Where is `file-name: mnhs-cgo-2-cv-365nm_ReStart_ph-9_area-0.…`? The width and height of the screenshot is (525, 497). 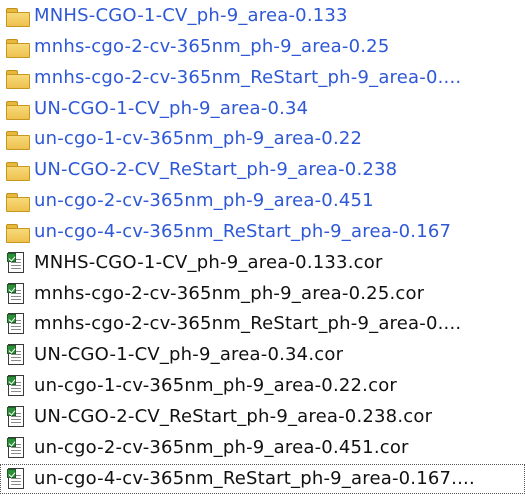 file-name: mnhs-cgo-2-cv-365nm_ReStart_ph-9_area-0.… is located at coordinates (248, 323).